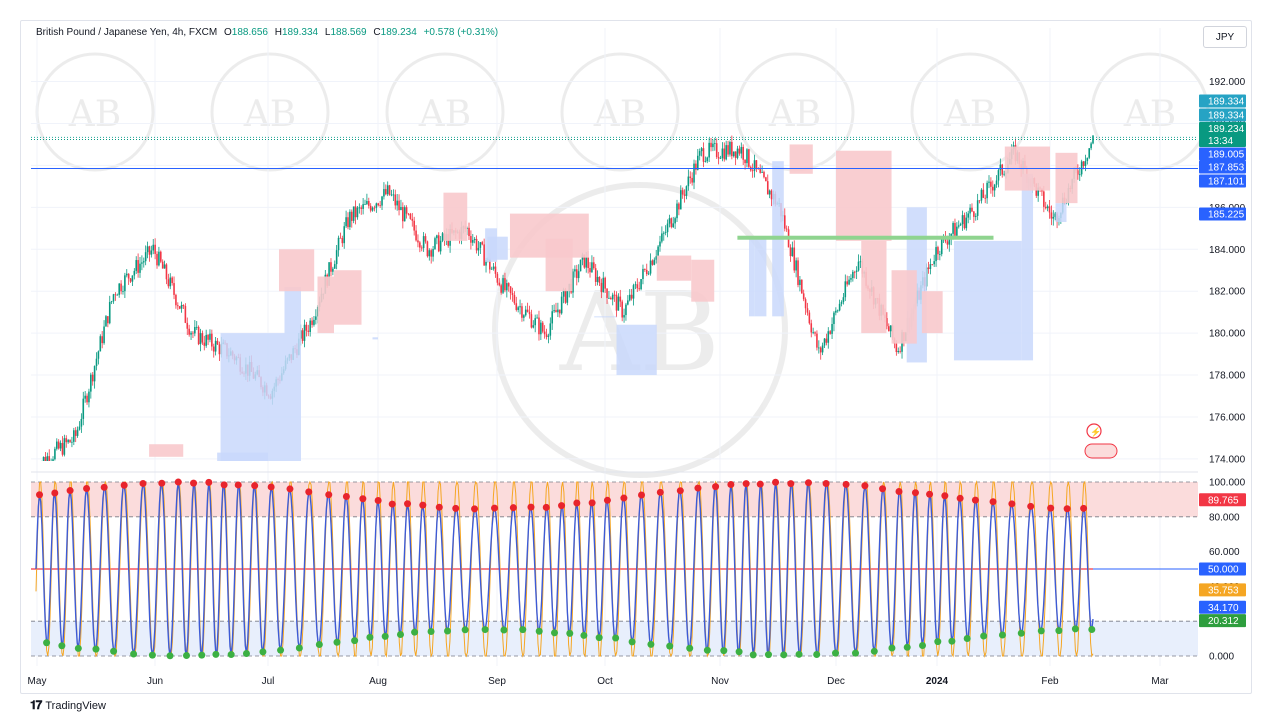 Image resolution: width=1280 pixels, height=720 pixels. Describe the element at coordinates (1223, 621) in the screenshot. I see `osc-marker-label: 20.312` at that location.